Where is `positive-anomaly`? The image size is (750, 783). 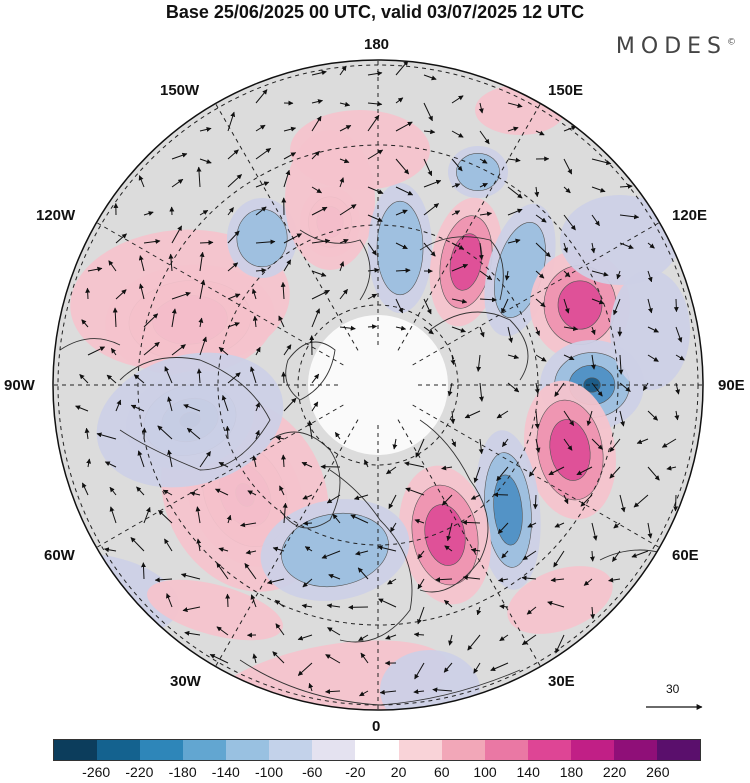
positive-anomaly is located at coordinates (215, 610).